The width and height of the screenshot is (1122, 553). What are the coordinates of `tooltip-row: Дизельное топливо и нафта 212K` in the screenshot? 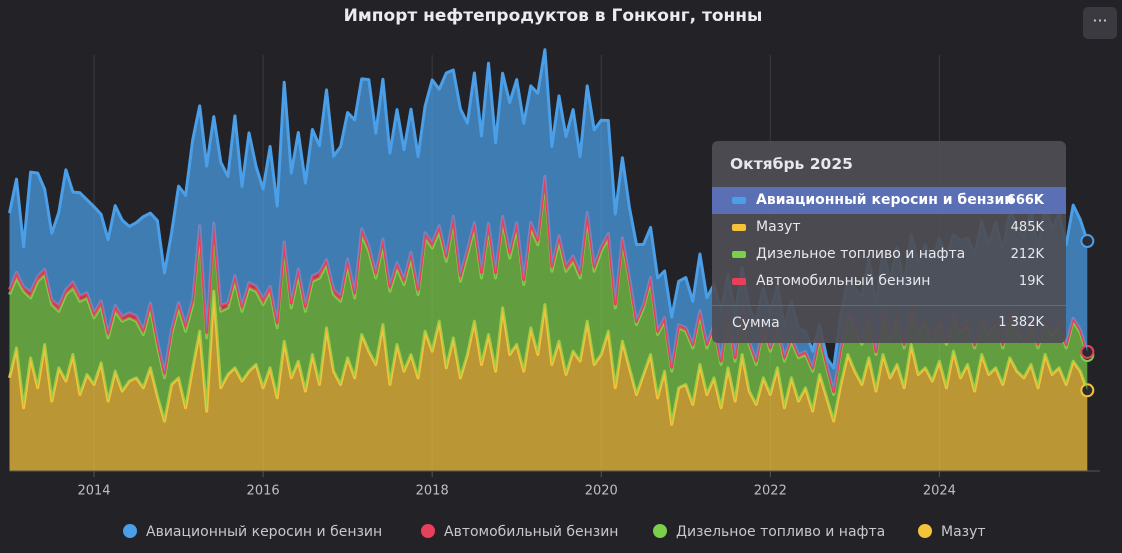 It's located at (889, 254).